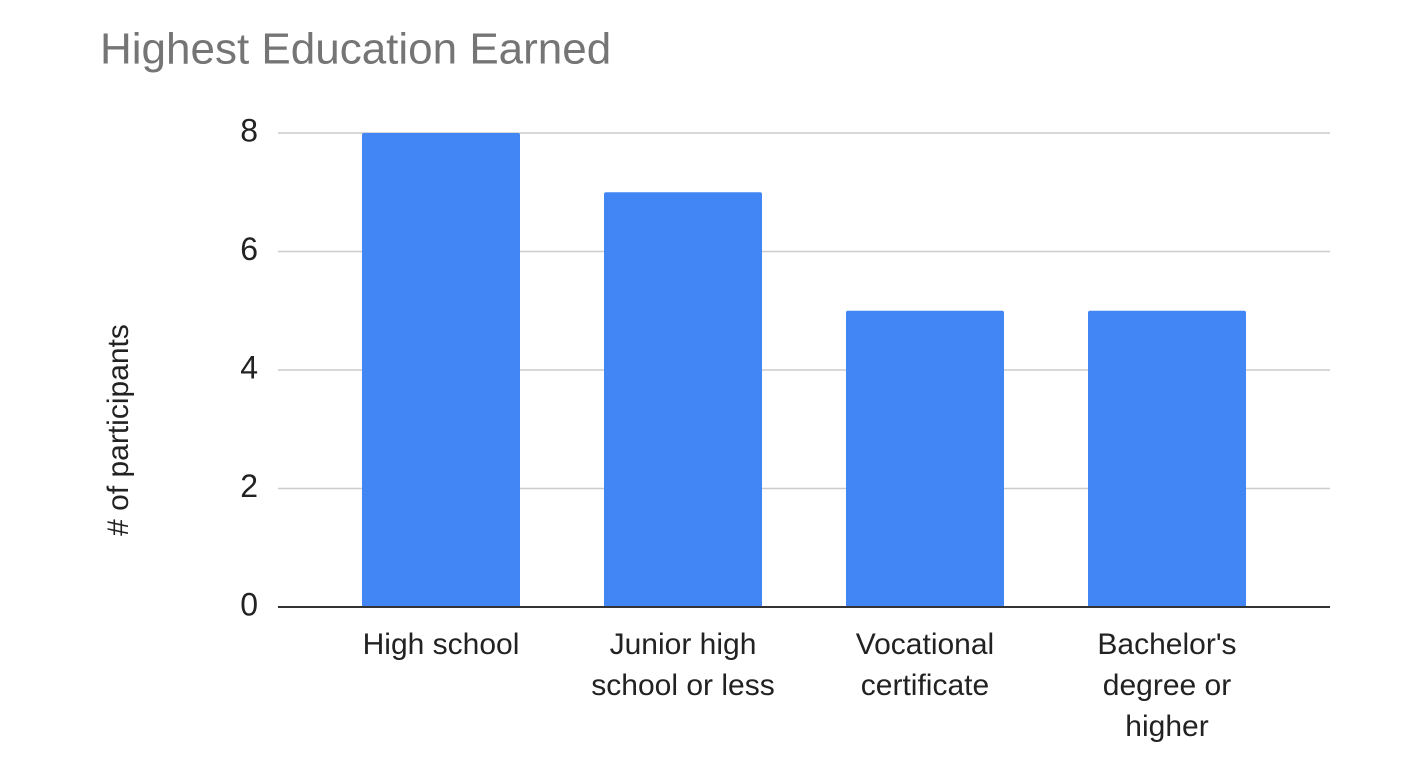 The width and height of the screenshot is (1420, 778). What do you see at coordinates (682, 685) in the screenshot?
I see `x-tick-label-line: school or less` at bounding box center [682, 685].